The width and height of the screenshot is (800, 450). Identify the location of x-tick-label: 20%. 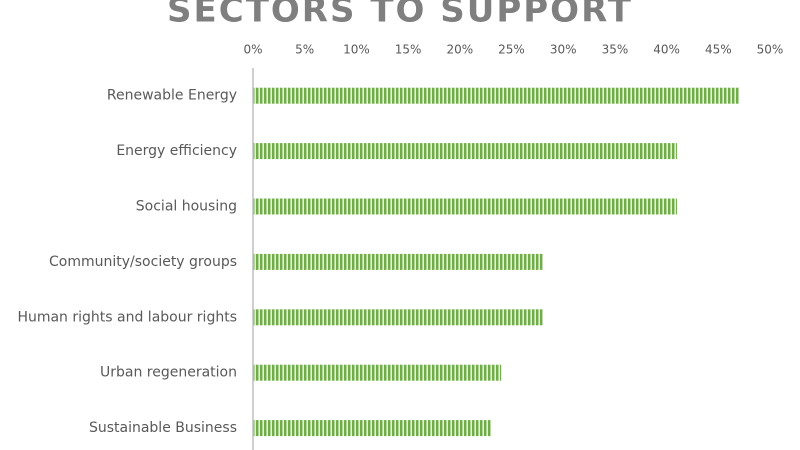
(459, 50).